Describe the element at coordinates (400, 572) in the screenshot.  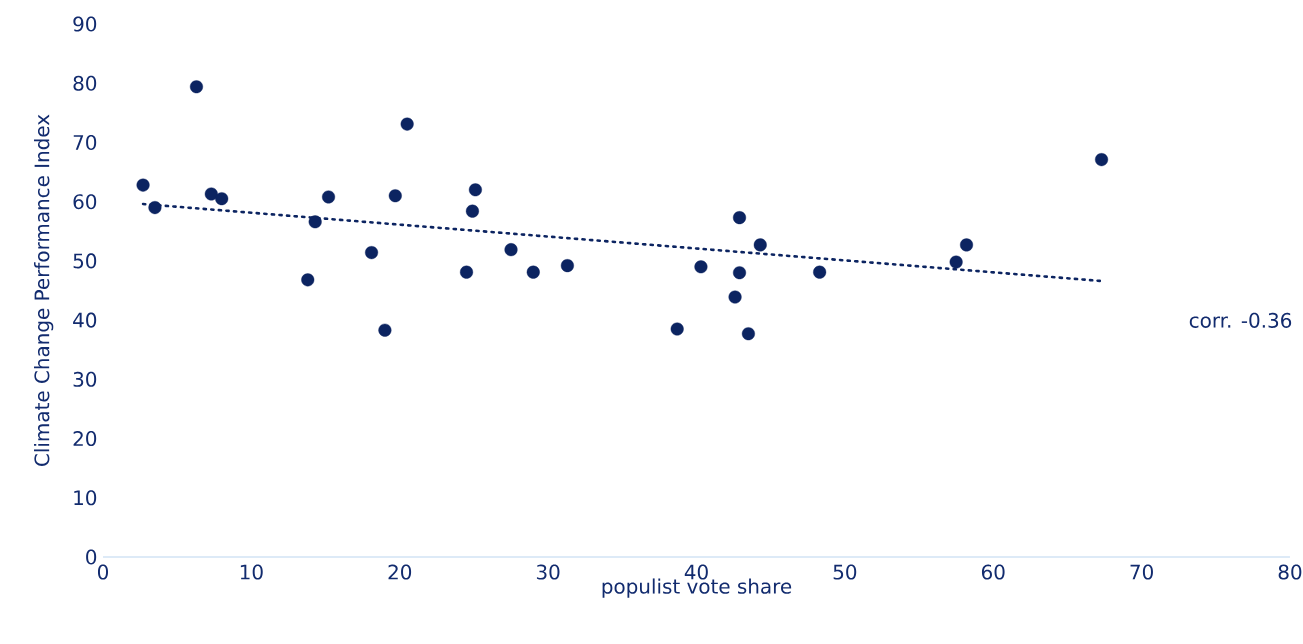
I see `x-tick-label: 20` at that location.